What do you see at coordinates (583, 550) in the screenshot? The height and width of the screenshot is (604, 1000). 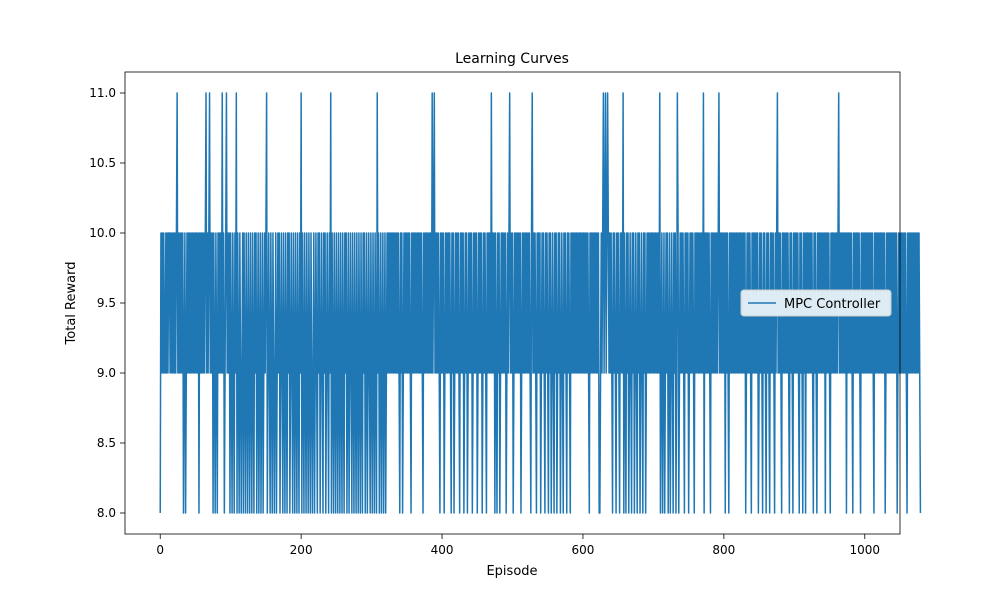 I see `x-tick-label: 600` at bounding box center [583, 550].